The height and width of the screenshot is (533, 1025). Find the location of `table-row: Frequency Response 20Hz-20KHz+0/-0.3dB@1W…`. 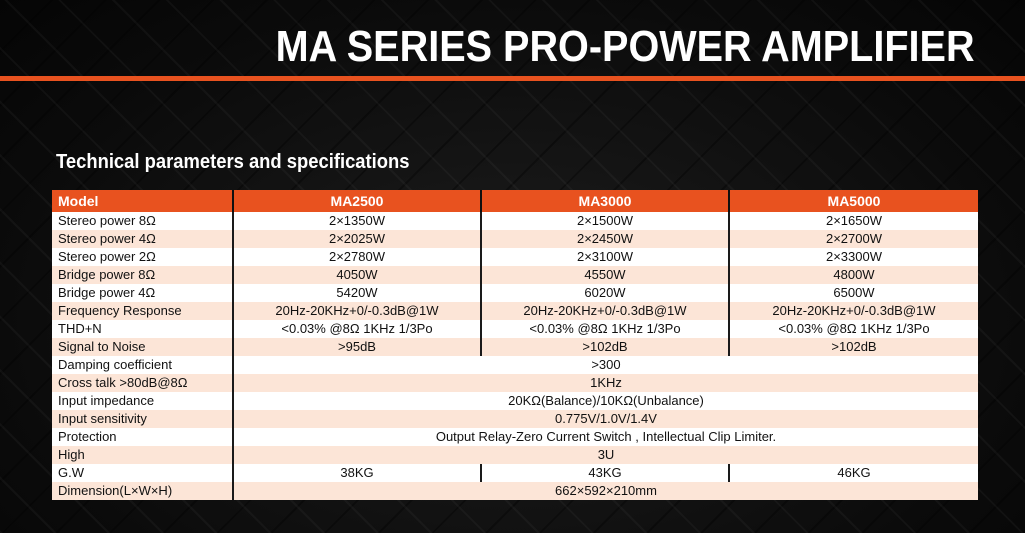

table-row: Frequency Response 20Hz-20KHz+0/-0.3dB@1W… is located at coordinates (515, 311).